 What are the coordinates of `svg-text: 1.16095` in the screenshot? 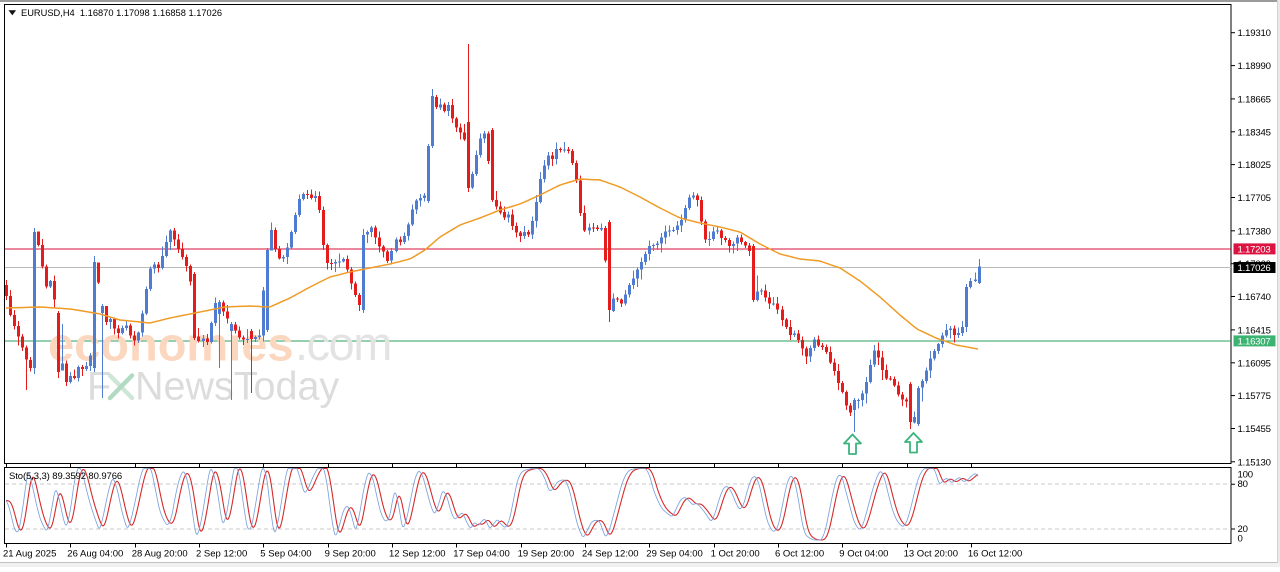 It's located at (1254, 363).